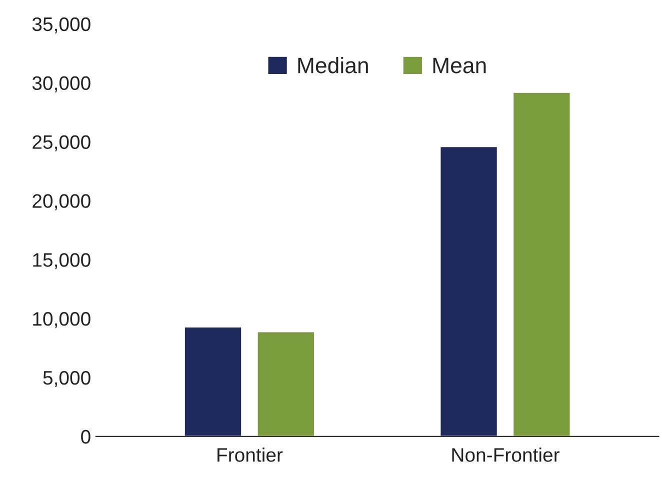 The height and width of the screenshot is (477, 662). I want to click on x-tick-label: Non-Frontier, so click(506, 455).